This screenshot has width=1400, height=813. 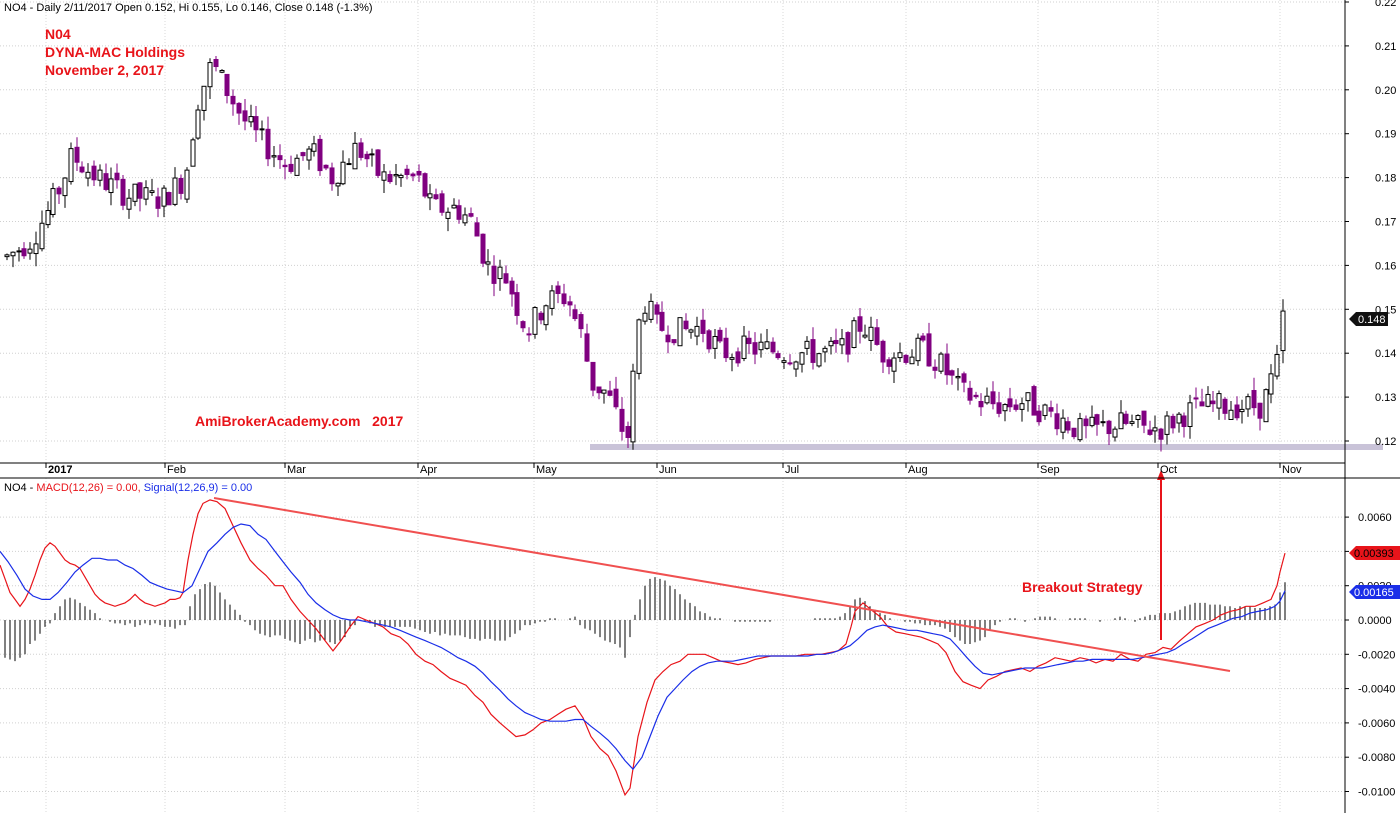 I want to click on macd-y-tick-label: -0.0040, so click(x=1376, y=690).